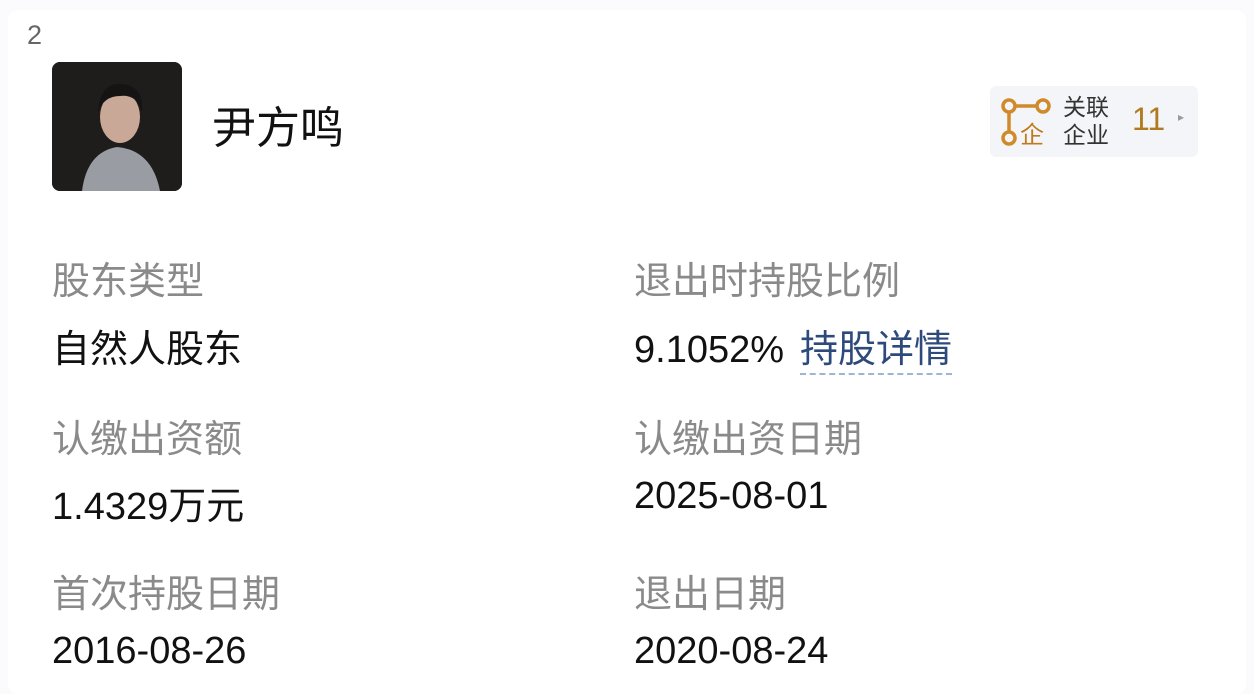 This screenshot has height=694, width=1254. Describe the element at coordinates (1032, 135) in the screenshot. I see `svg-text: 企` at that location.